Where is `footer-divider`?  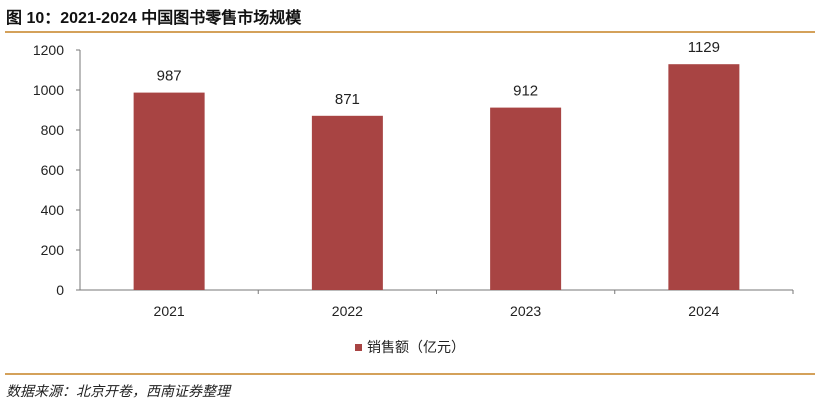
footer-divider is located at coordinates (410, 374).